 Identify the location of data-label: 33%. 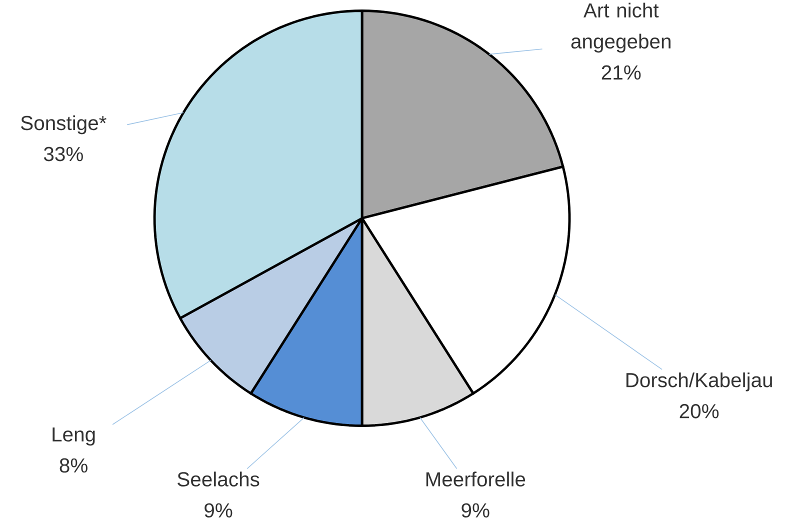
(63, 154).